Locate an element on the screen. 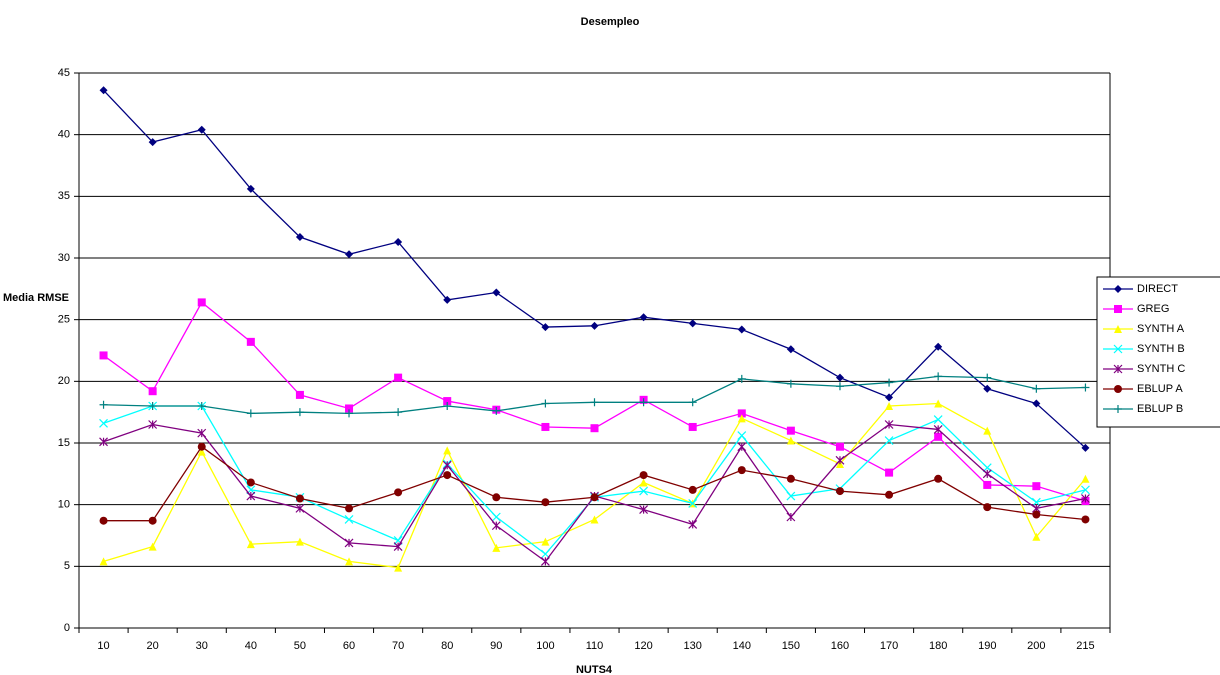 This screenshot has width=1220, height=675. legend-label: EBLUP B is located at coordinates (1160, 409).